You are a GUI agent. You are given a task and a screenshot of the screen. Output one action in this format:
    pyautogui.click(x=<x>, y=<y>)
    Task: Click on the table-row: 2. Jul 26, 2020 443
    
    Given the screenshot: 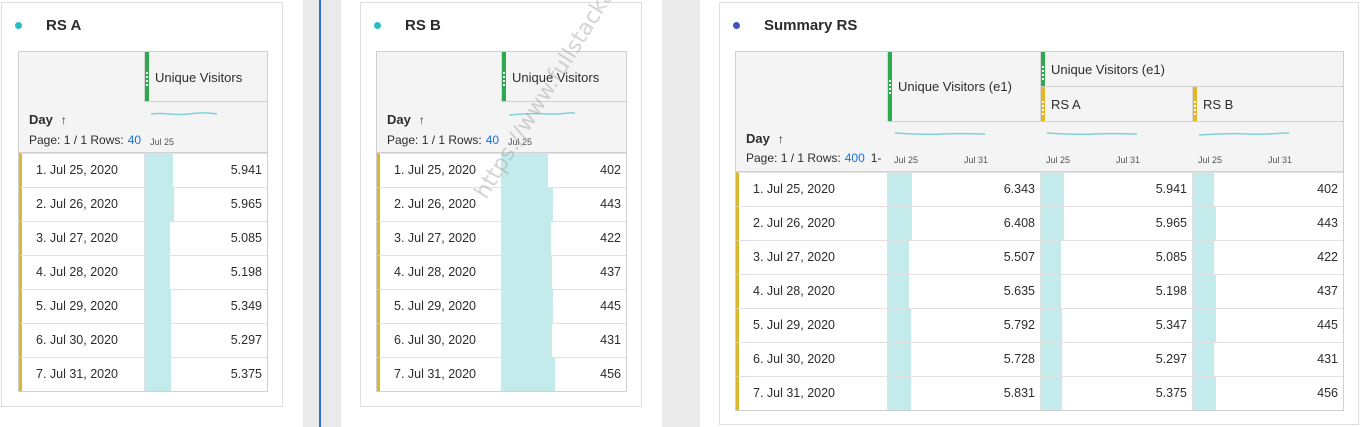 What is the action you would take?
    pyautogui.click(x=501, y=204)
    